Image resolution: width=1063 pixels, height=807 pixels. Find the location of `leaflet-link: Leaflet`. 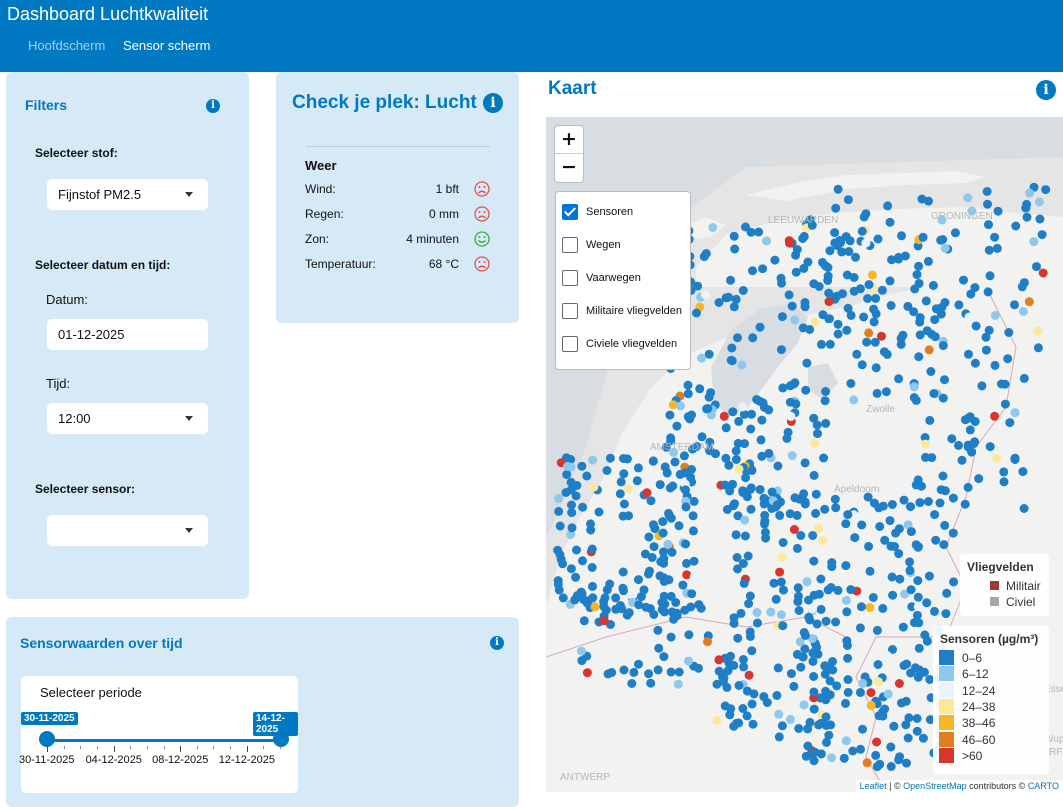

leaflet-link: Leaflet is located at coordinates (873, 786).